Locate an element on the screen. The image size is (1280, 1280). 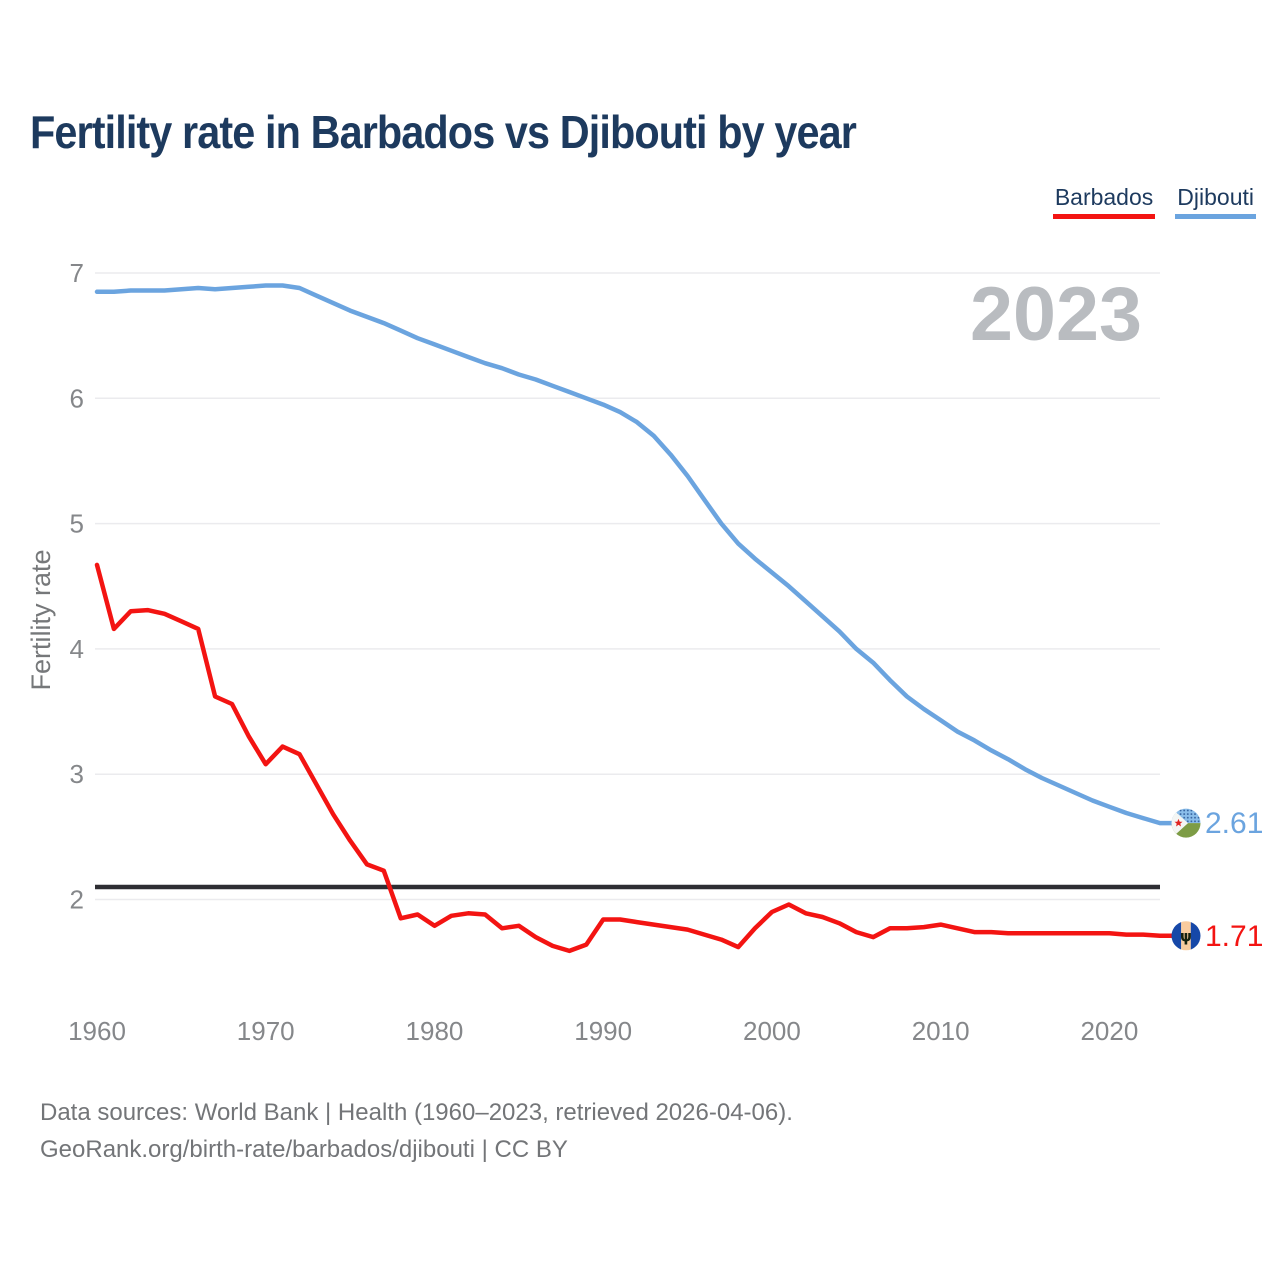
y-tick-label: 4 is located at coordinates (77, 649).